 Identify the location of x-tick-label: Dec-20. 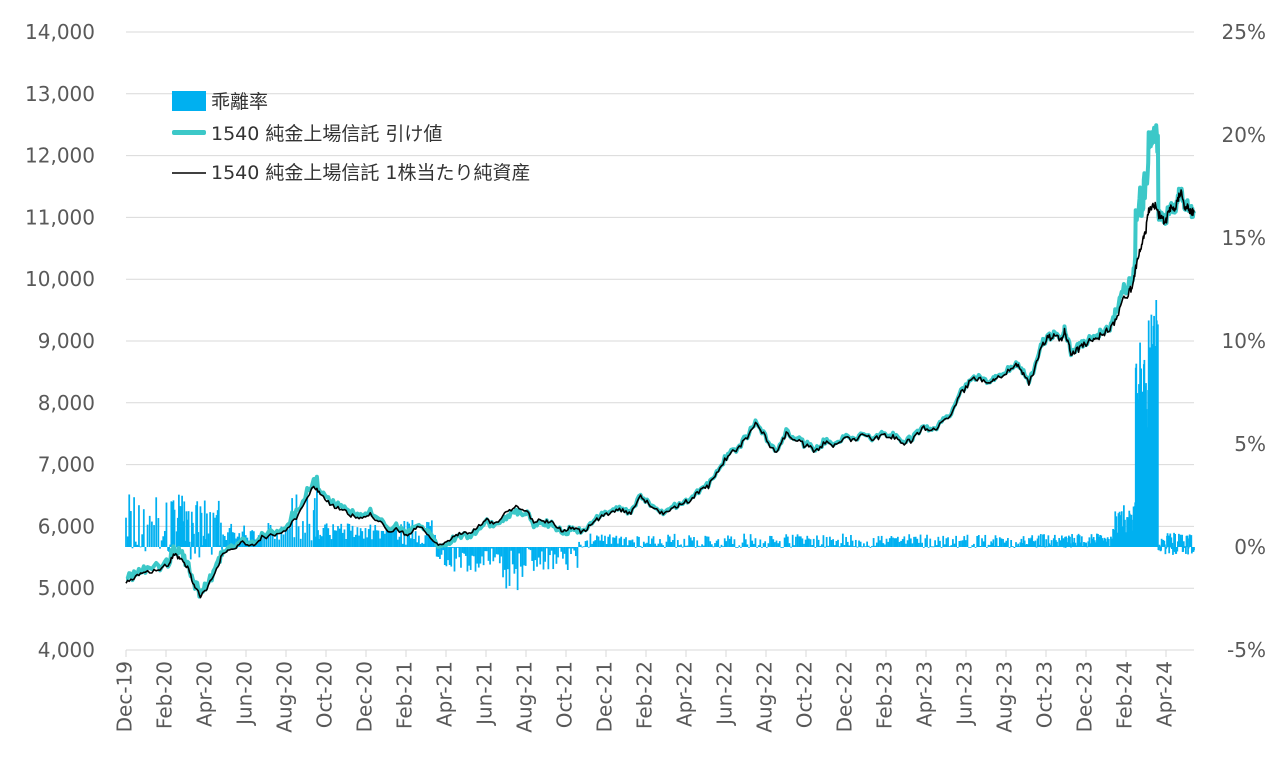
(365, 696).